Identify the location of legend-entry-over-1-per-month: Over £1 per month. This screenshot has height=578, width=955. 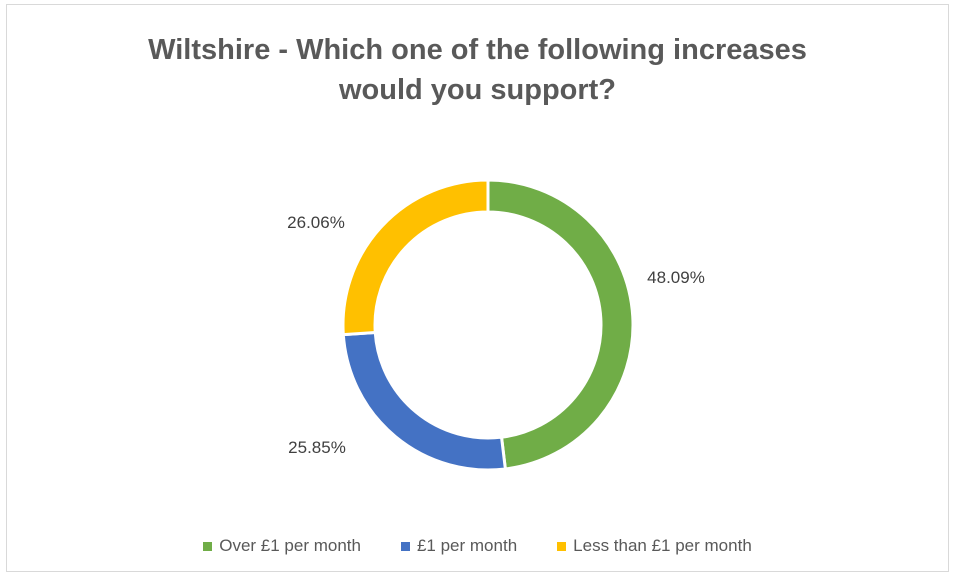
(282, 546).